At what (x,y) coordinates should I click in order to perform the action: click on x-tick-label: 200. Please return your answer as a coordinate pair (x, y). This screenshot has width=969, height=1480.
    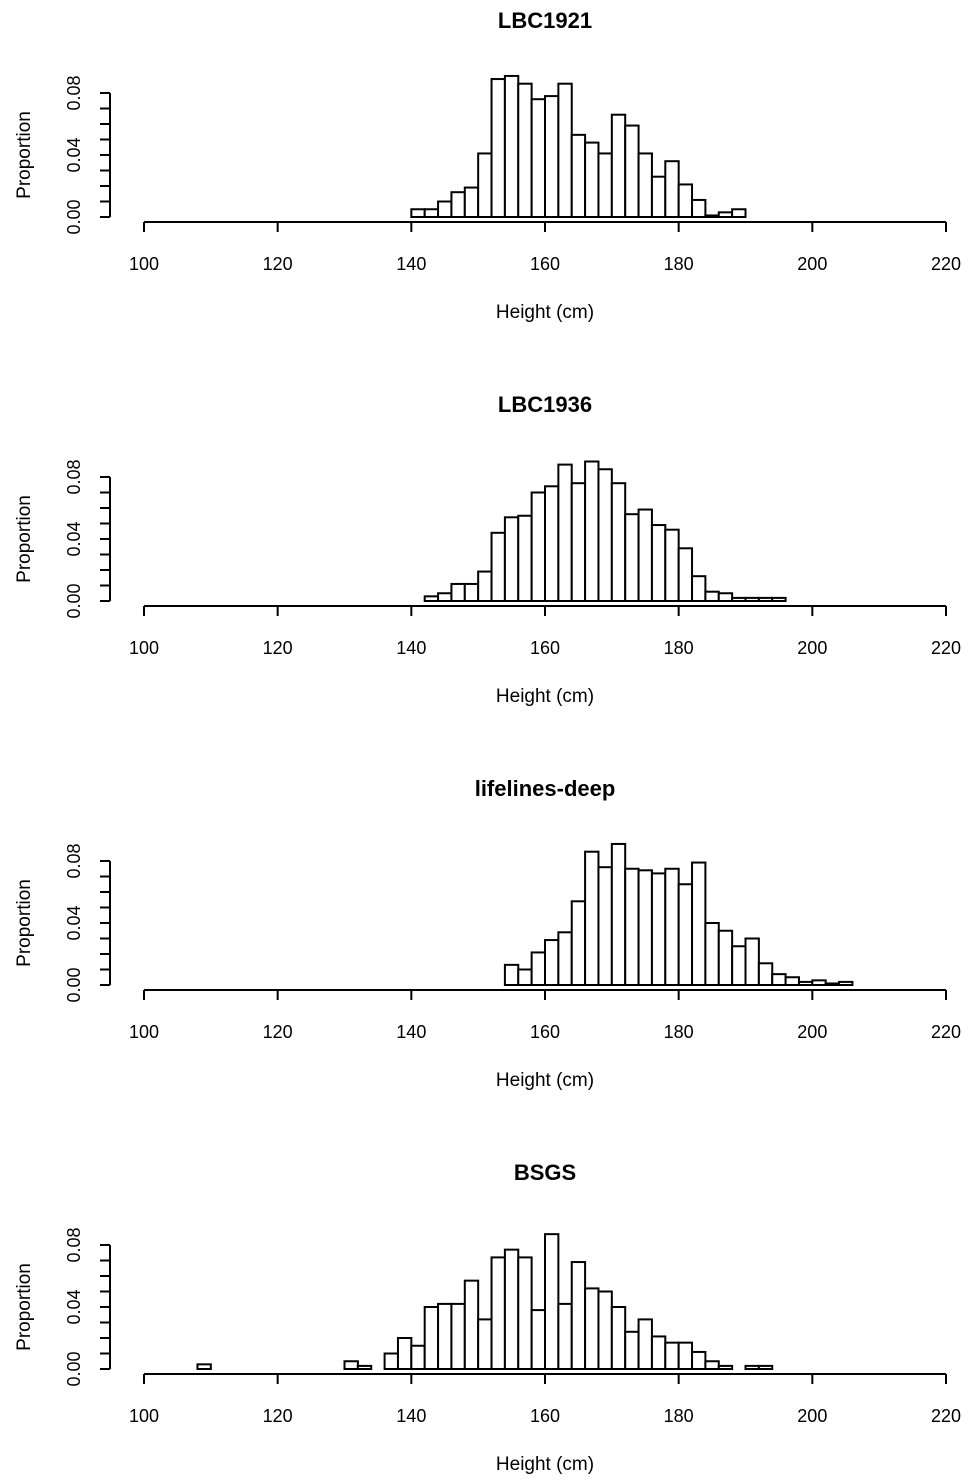
    Looking at the image, I should click on (812, 1032).